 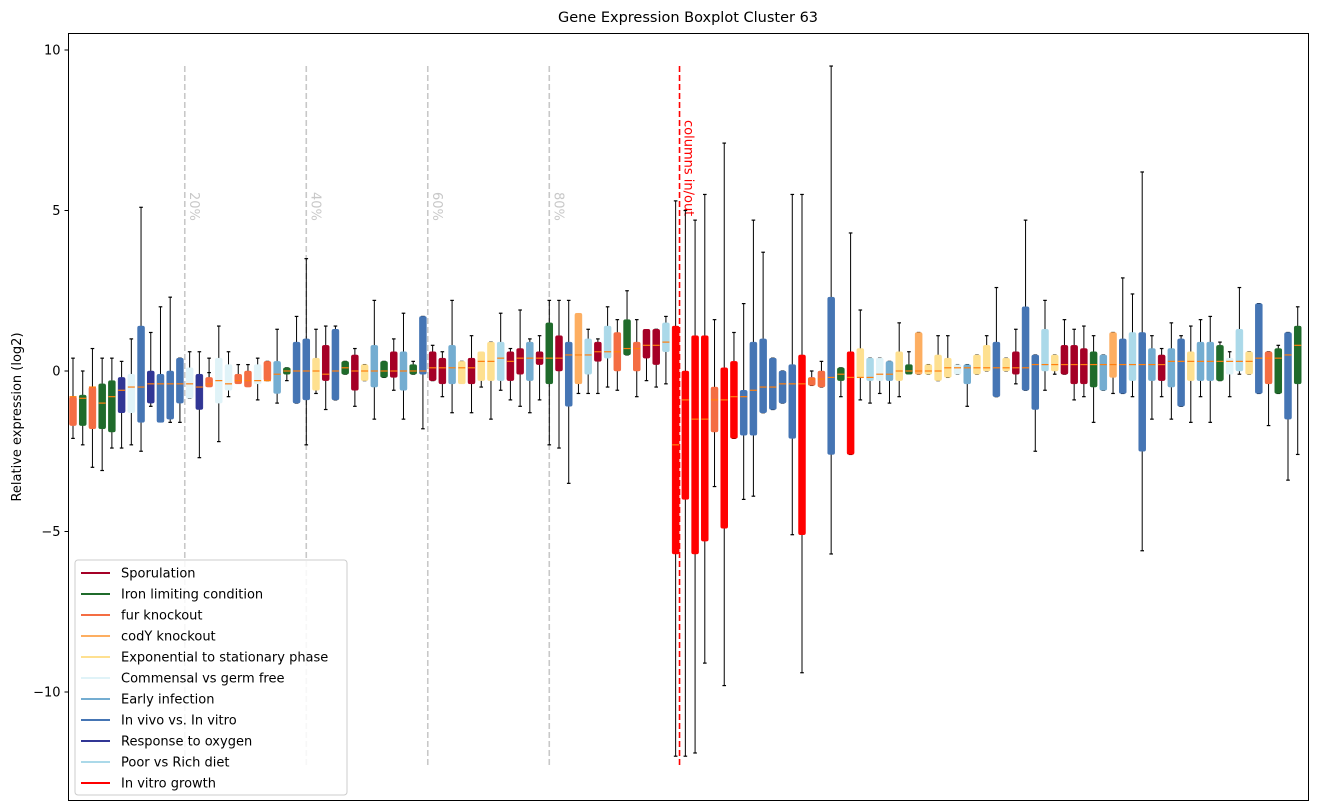 I want to click on box-commensal-vs-germ-free, so click(x=131, y=392).